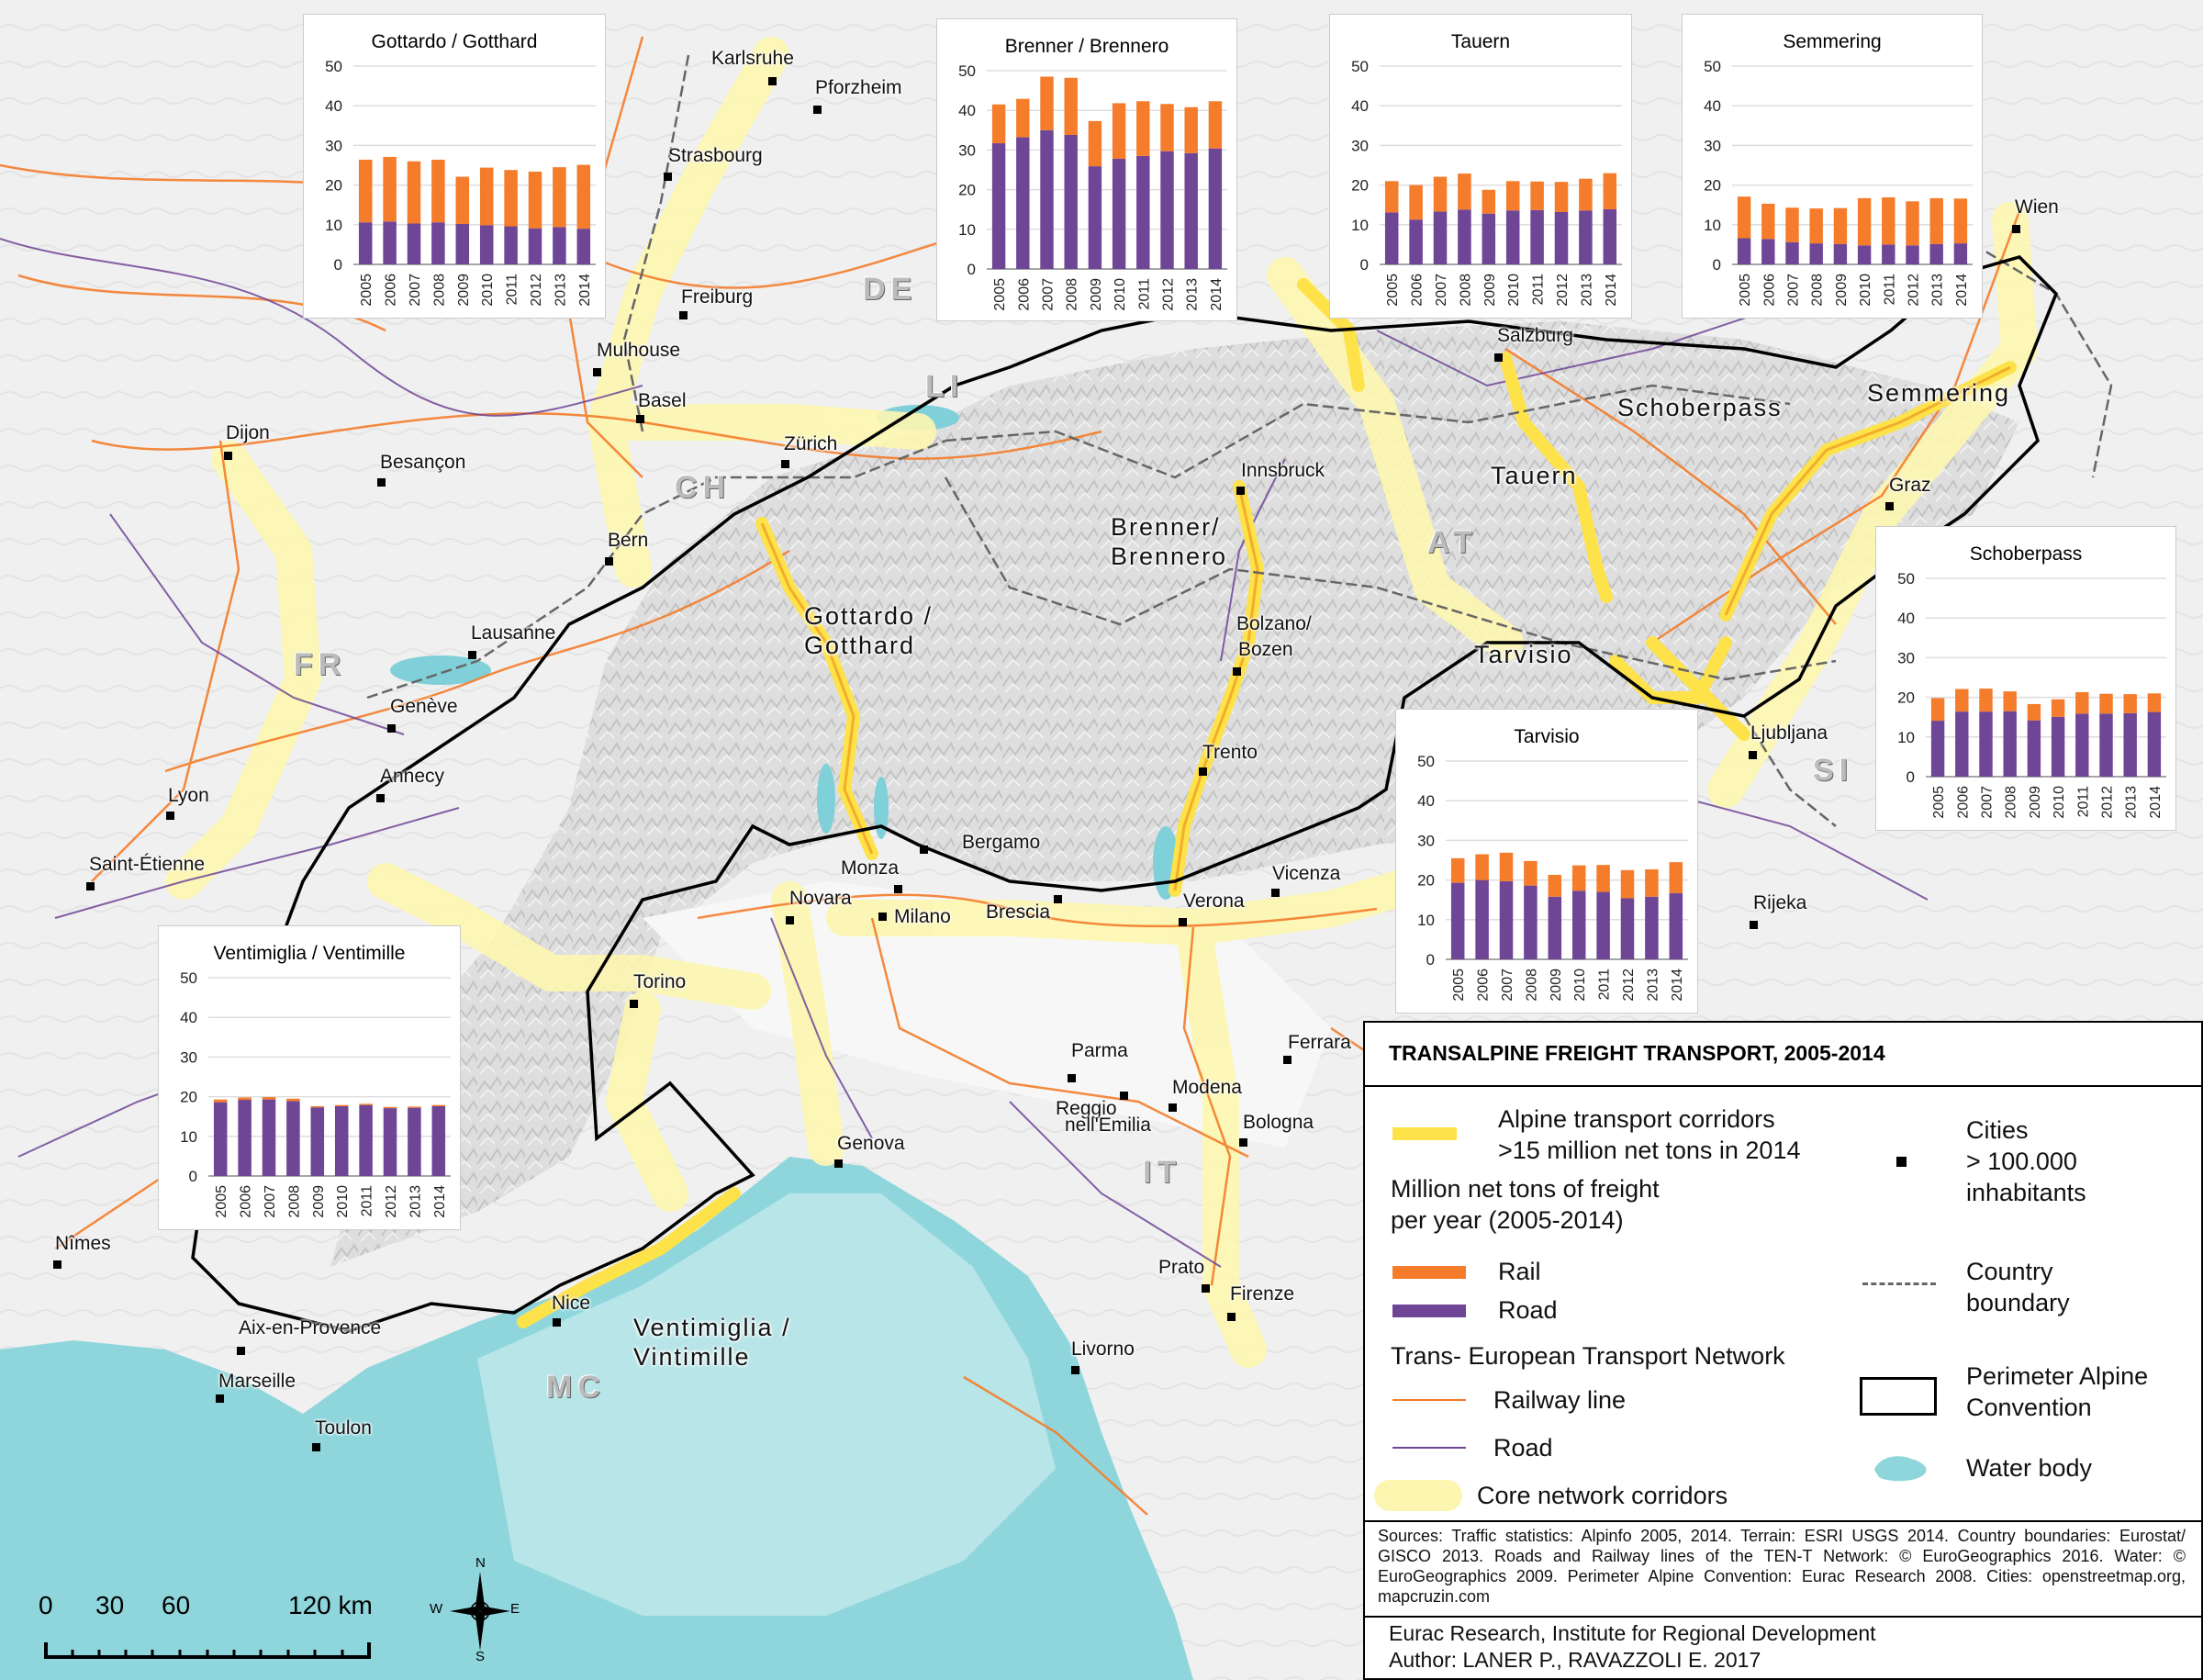  Describe the element at coordinates (1902, 1162) in the screenshot. I see `legend-swatch-city` at that location.